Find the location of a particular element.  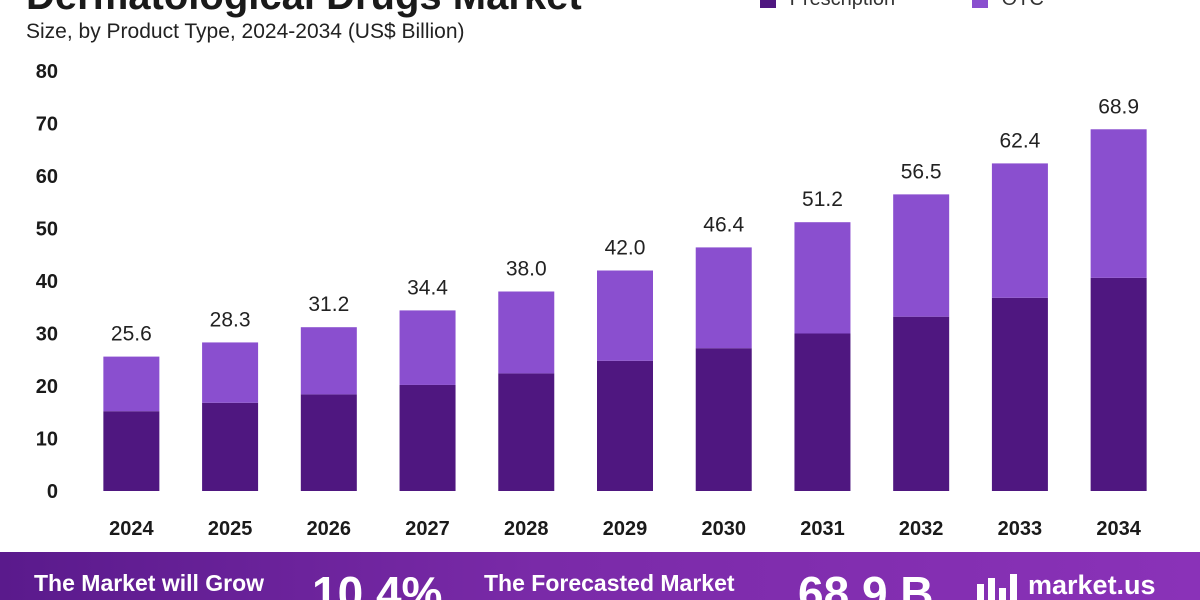

x-tick-label-2034: 2034 is located at coordinates (1118, 529).